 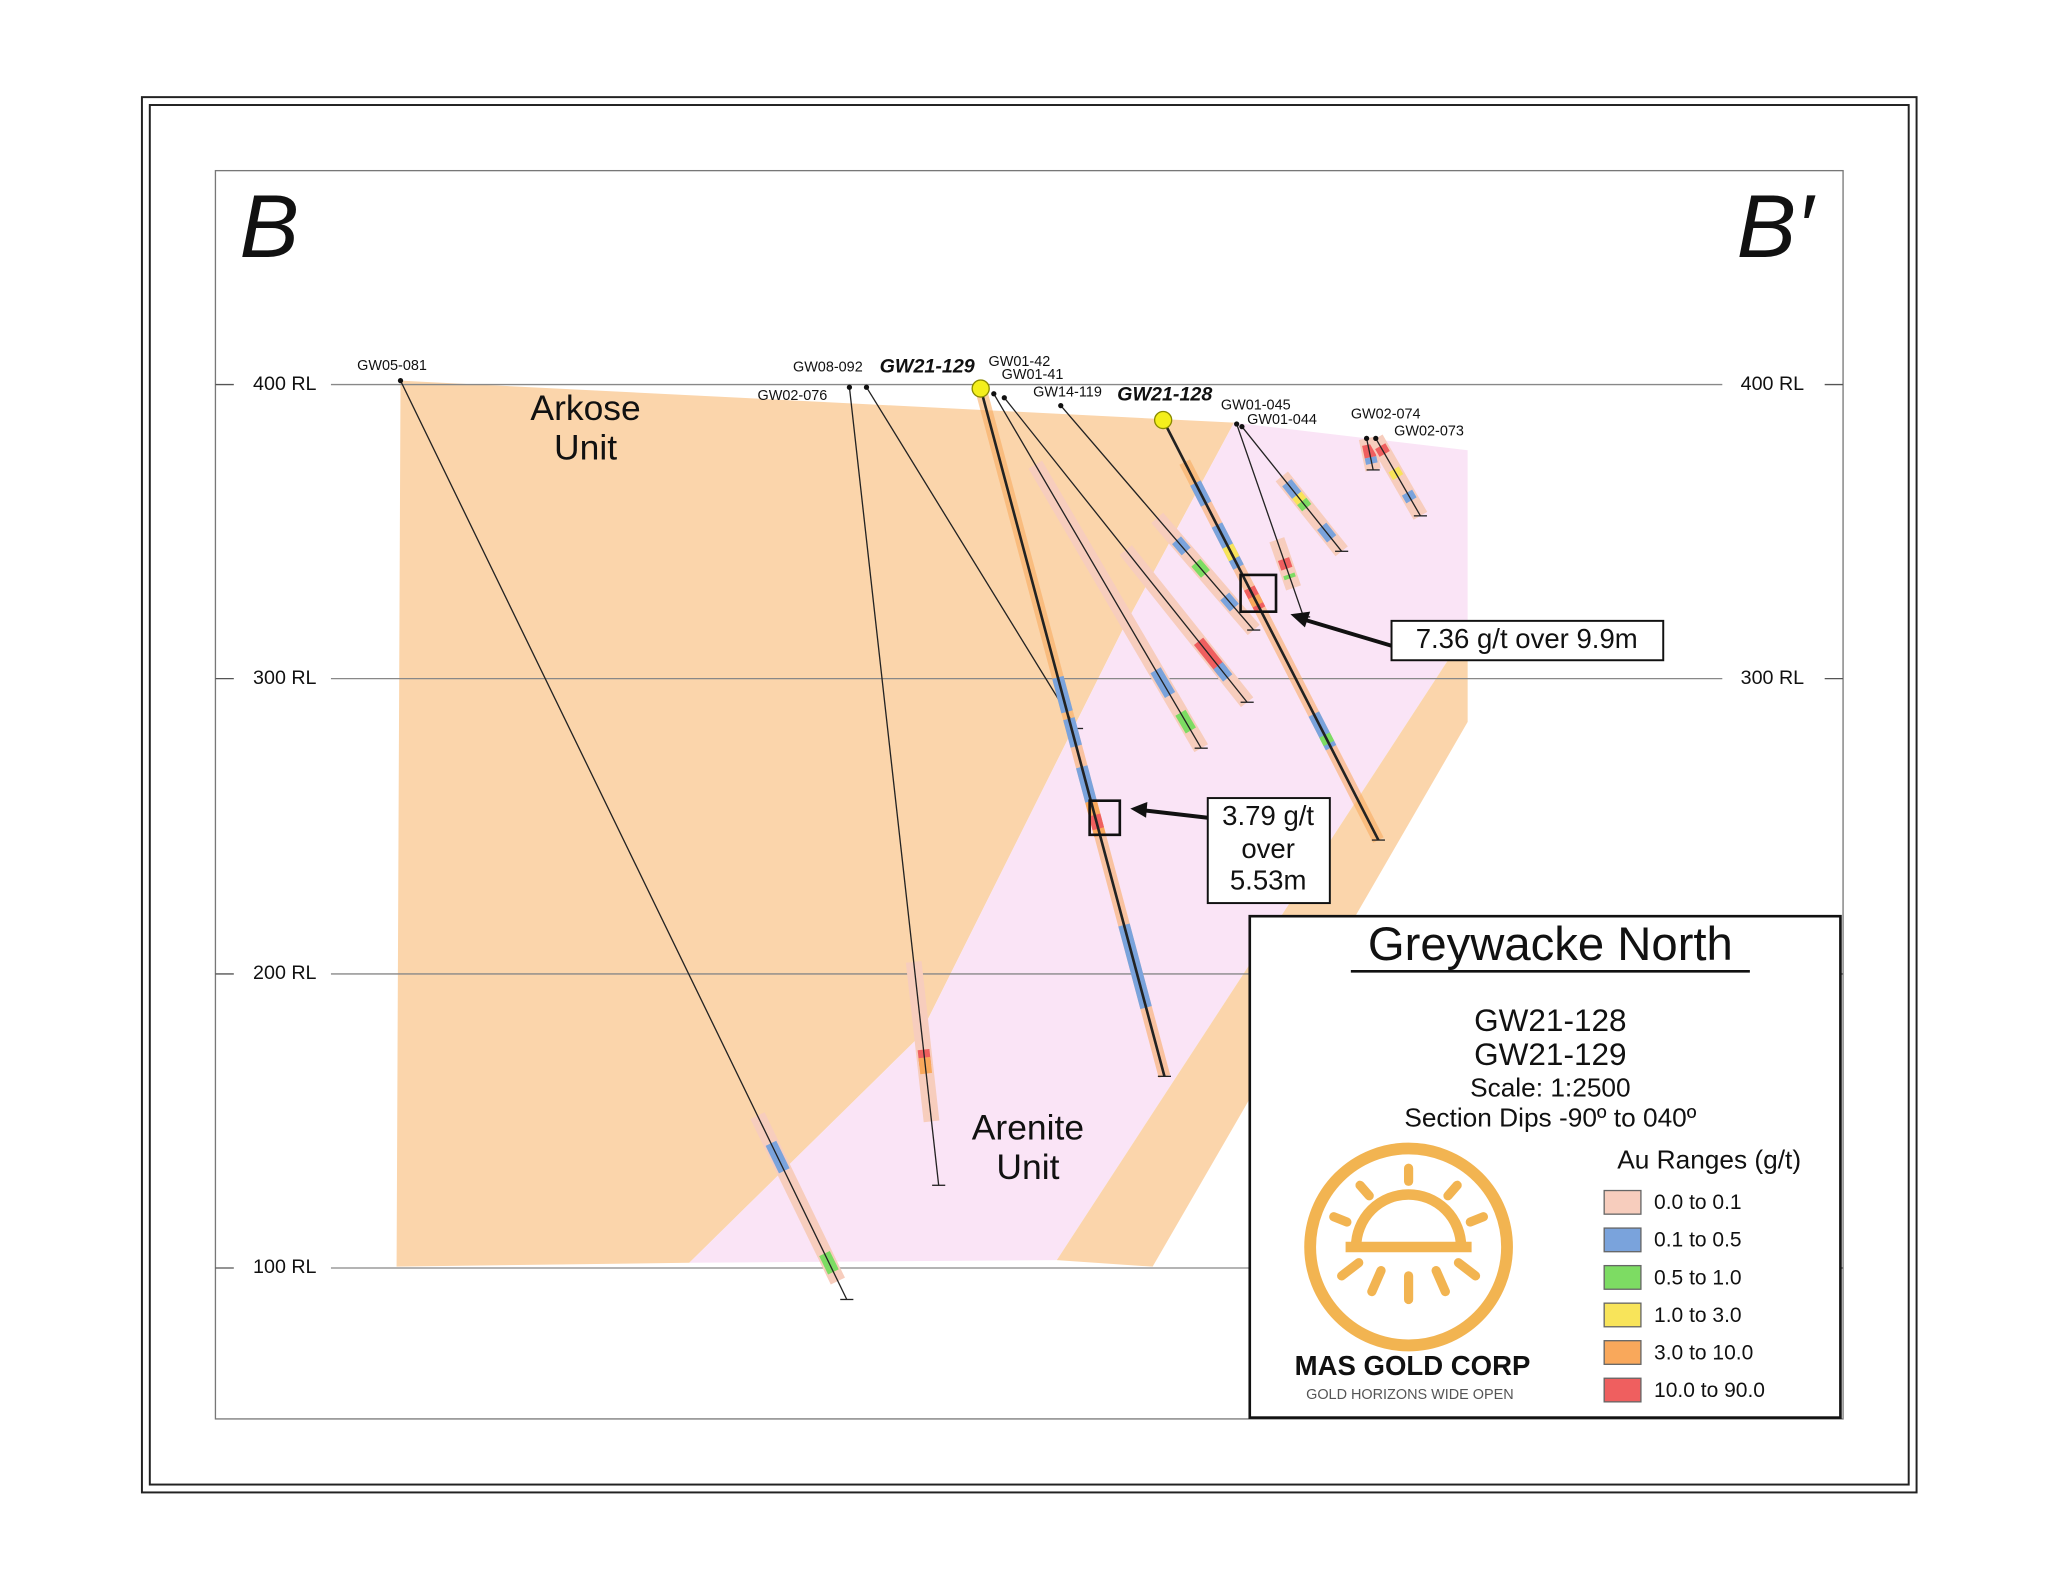 What do you see at coordinates (1698, 1315) in the screenshot?
I see `range-label: 1.0 to 3.0` at bounding box center [1698, 1315].